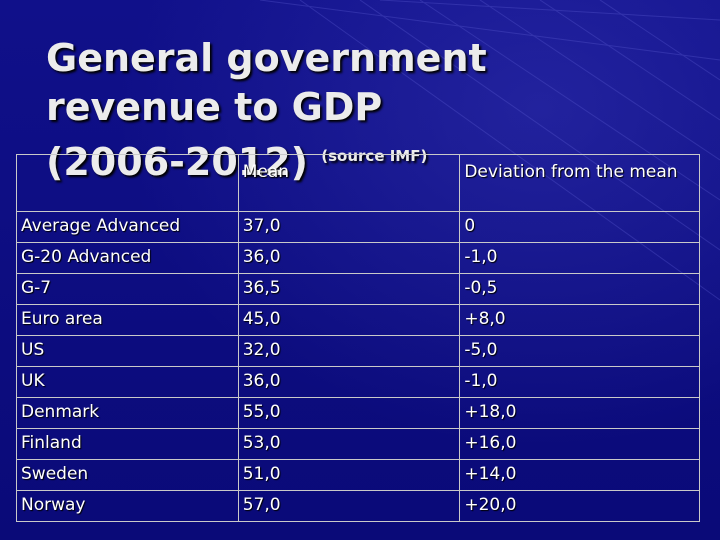  What do you see at coordinates (127, 351) in the screenshot?
I see `country-cell: US` at bounding box center [127, 351].